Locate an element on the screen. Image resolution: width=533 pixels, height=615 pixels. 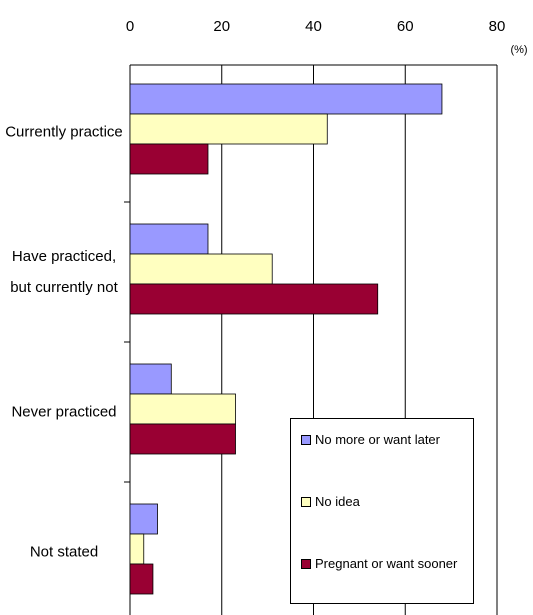
legend-item: No more or want later is located at coordinates (383, 439).